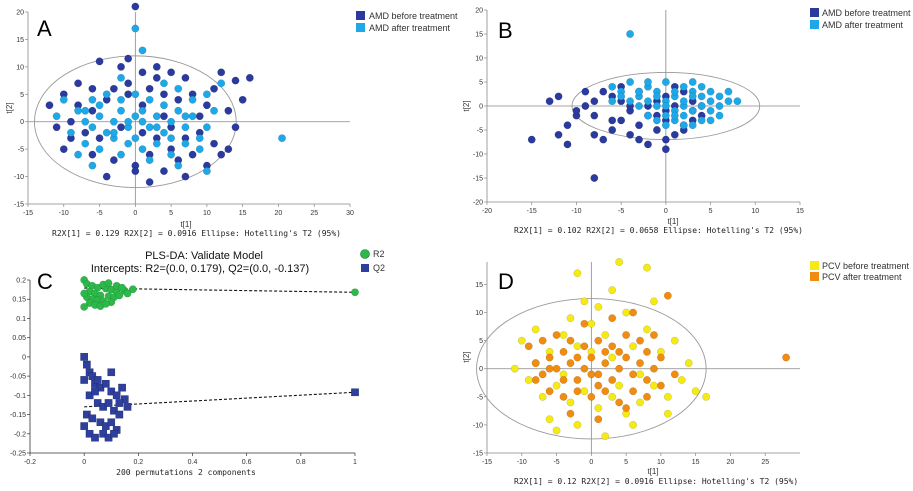 This screenshot has height=491, width=913. Describe the element at coordinates (731, 462) in the screenshot. I see `x-tick-label: 20` at that location.